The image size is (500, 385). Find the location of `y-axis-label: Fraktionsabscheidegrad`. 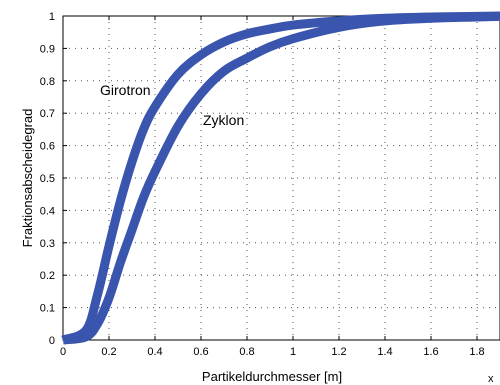

y-axis-label: Fraktionsabscheidegrad is located at coordinates (27, 178).